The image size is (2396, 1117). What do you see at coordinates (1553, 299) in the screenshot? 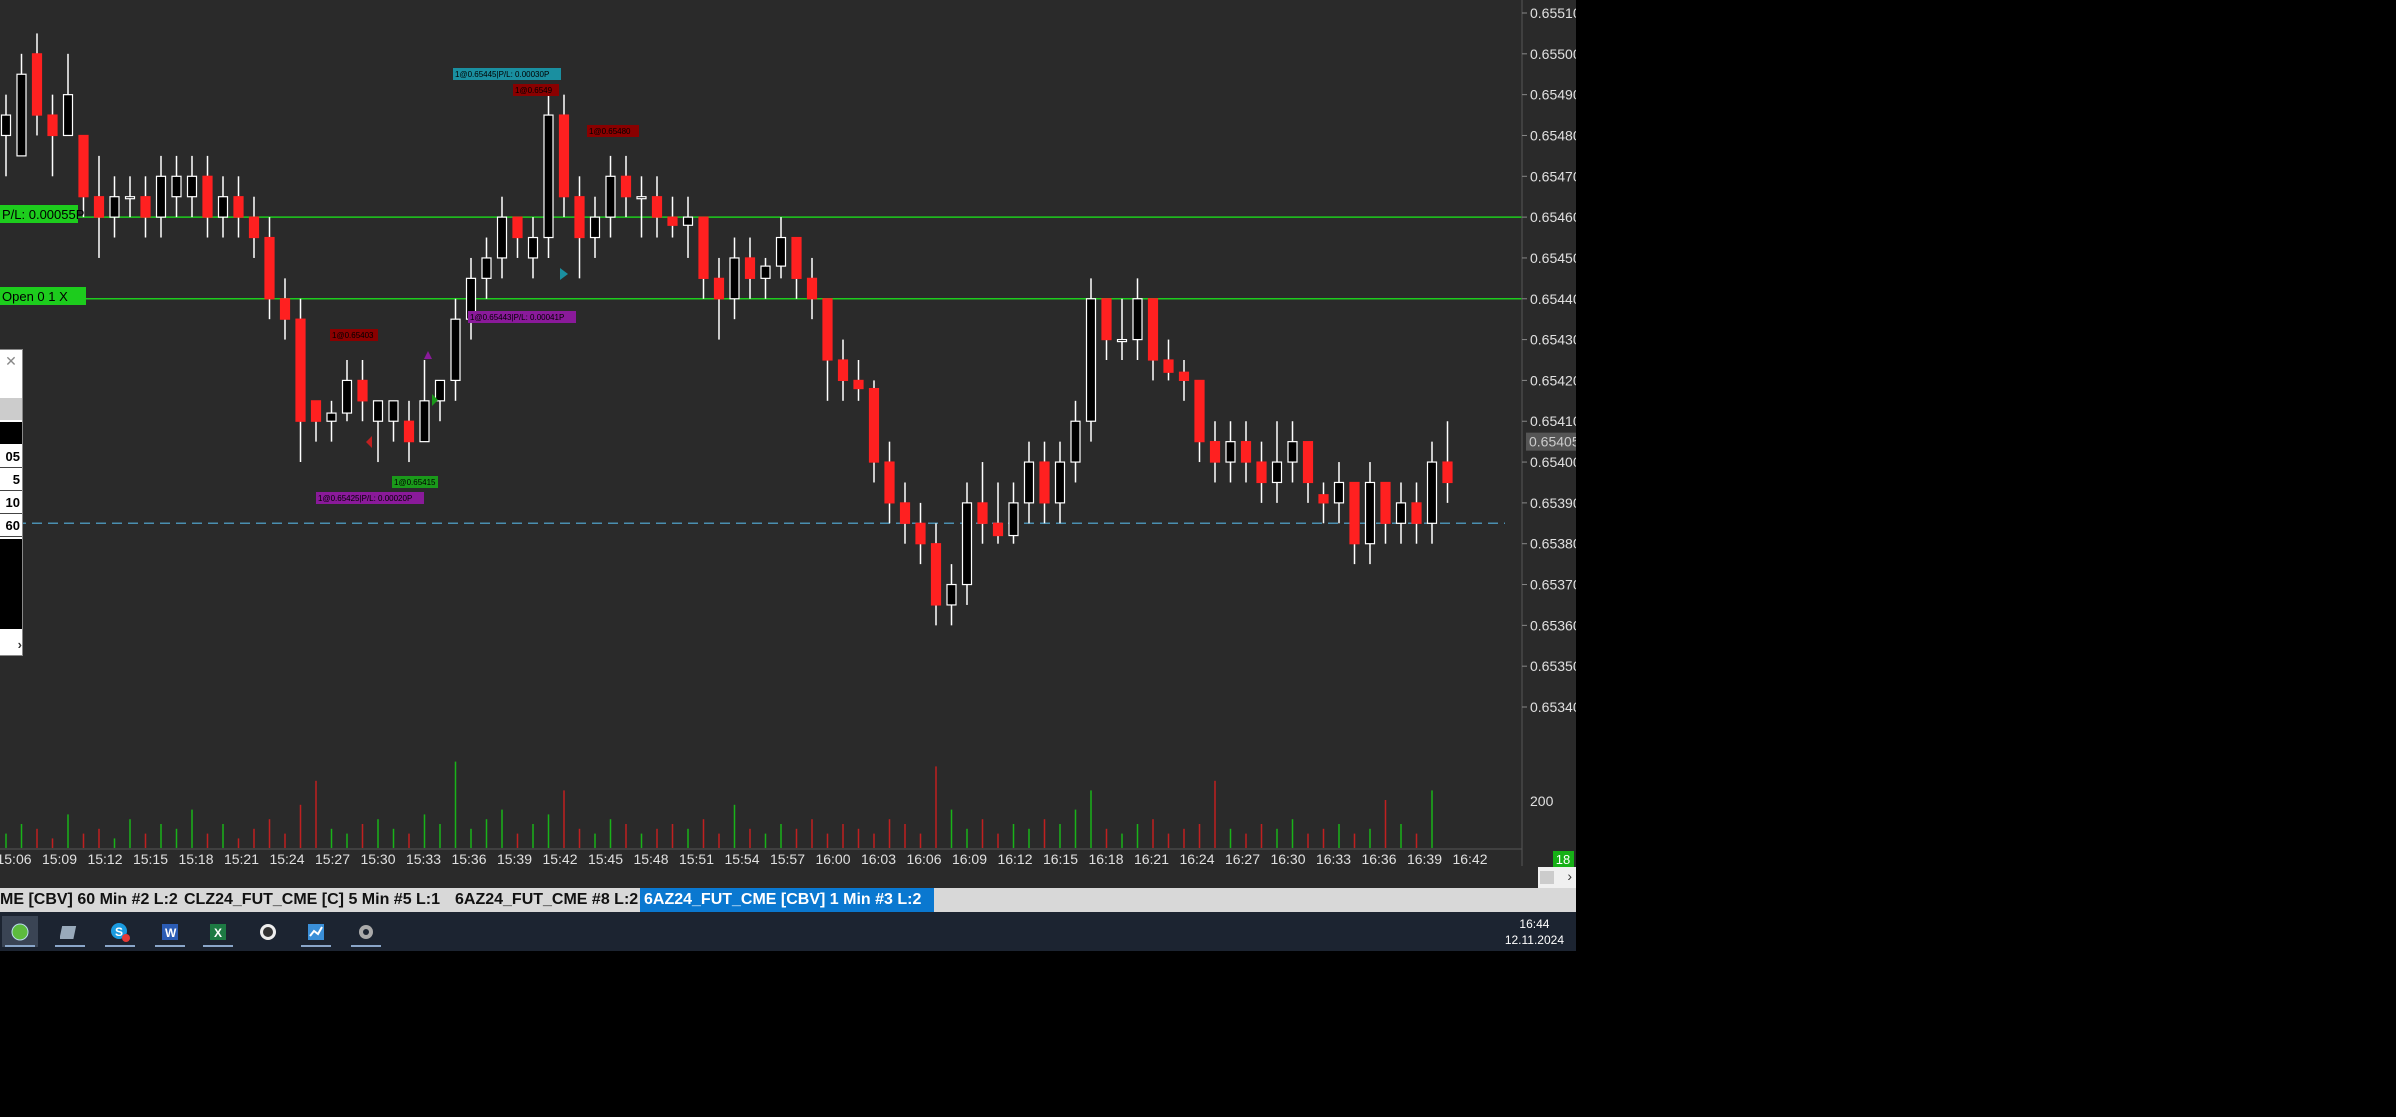
I see `price-tick-label: 0.65440` at bounding box center [1553, 299].